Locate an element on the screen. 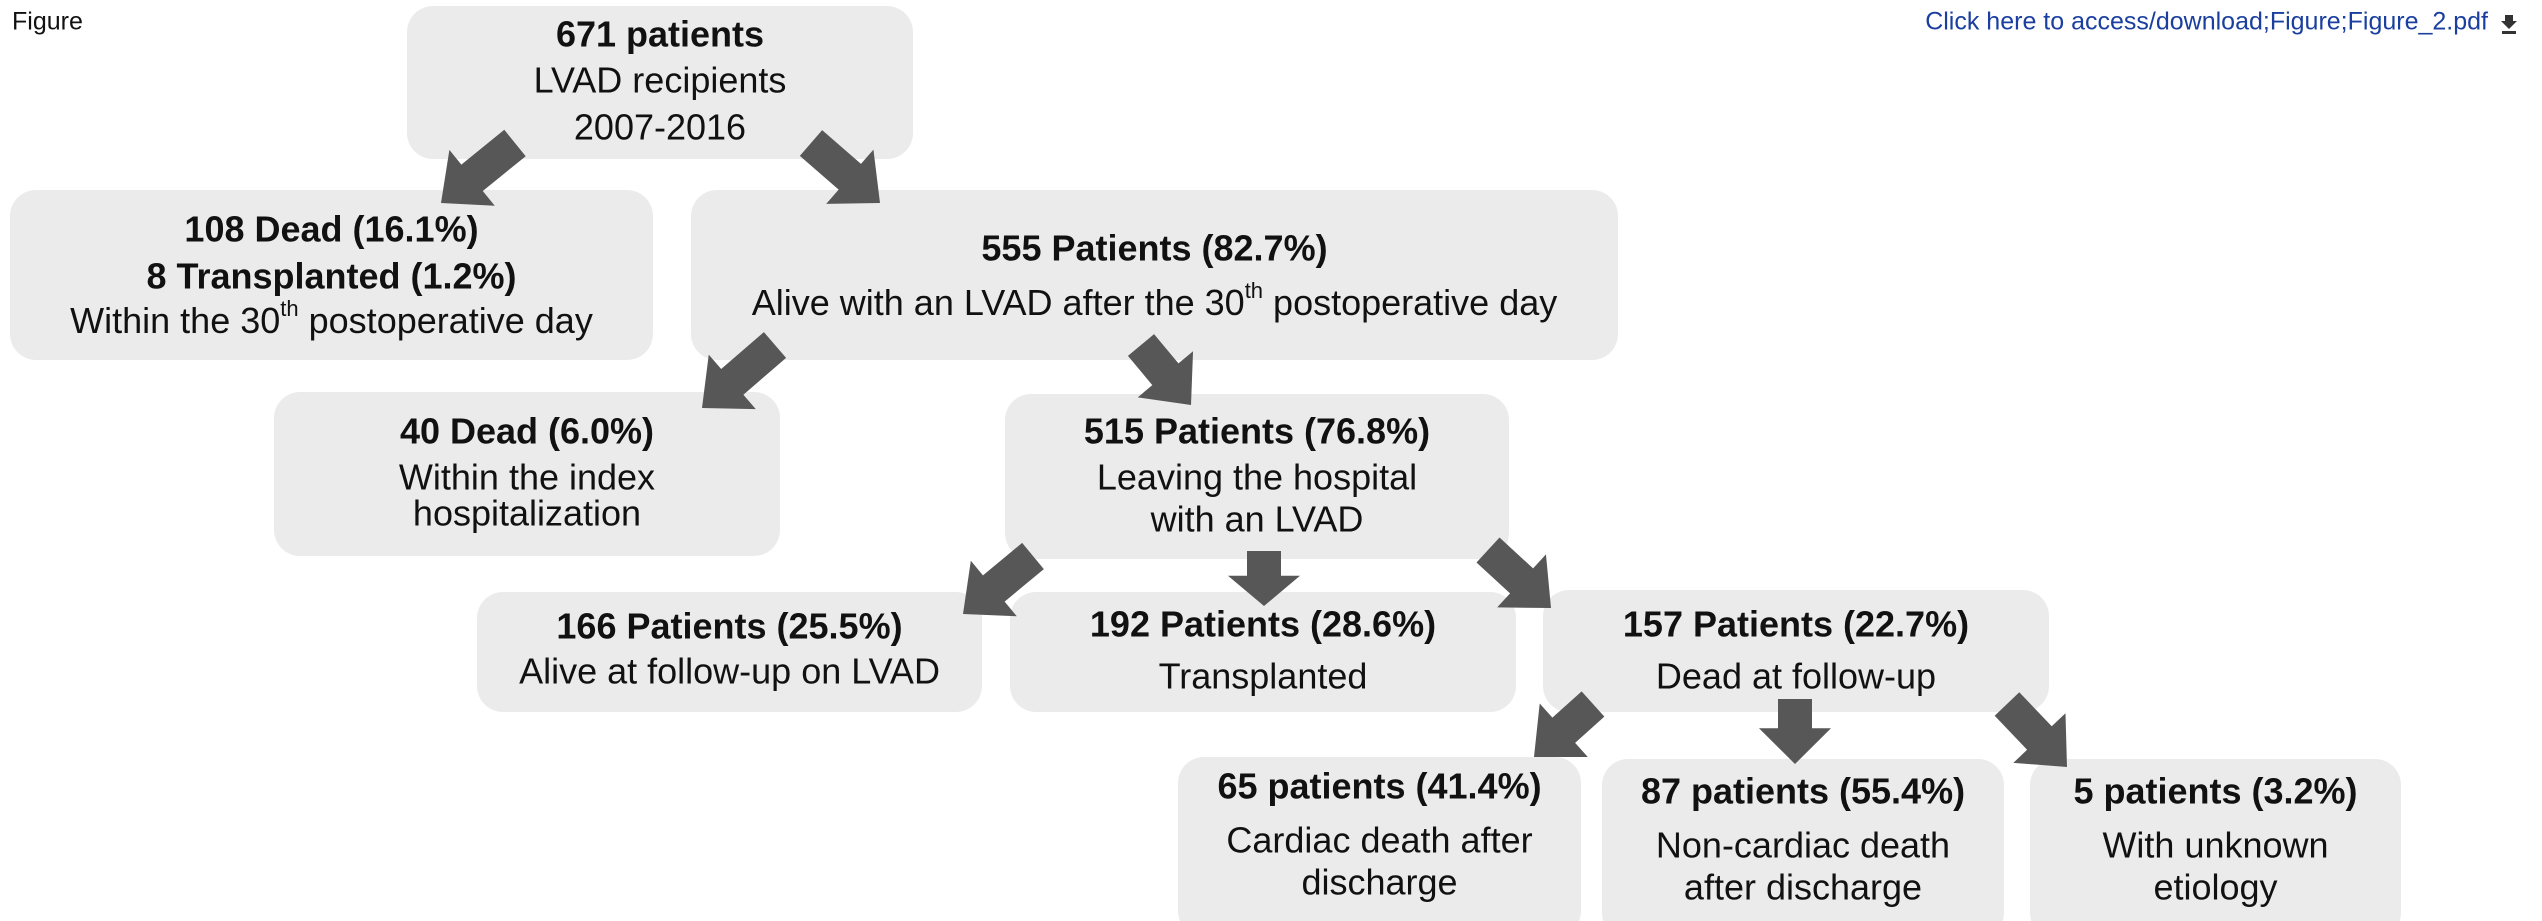 The width and height of the screenshot is (2542, 921). node-line: etiology is located at coordinates (2215, 887).